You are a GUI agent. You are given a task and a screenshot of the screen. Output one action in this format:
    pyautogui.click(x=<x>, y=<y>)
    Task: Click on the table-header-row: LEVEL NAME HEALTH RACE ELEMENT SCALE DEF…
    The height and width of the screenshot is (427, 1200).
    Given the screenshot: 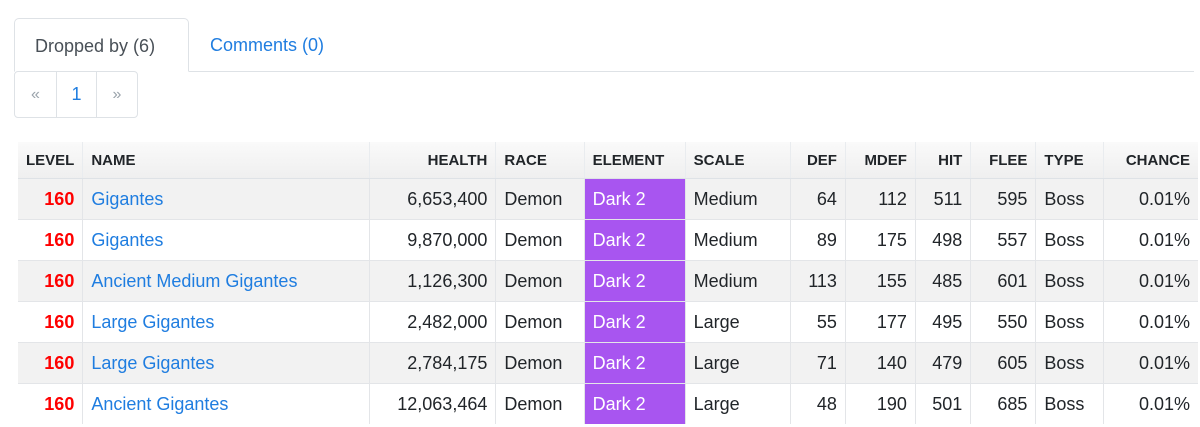 What is the action you would take?
    pyautogui.click(x=608, y=160)
    